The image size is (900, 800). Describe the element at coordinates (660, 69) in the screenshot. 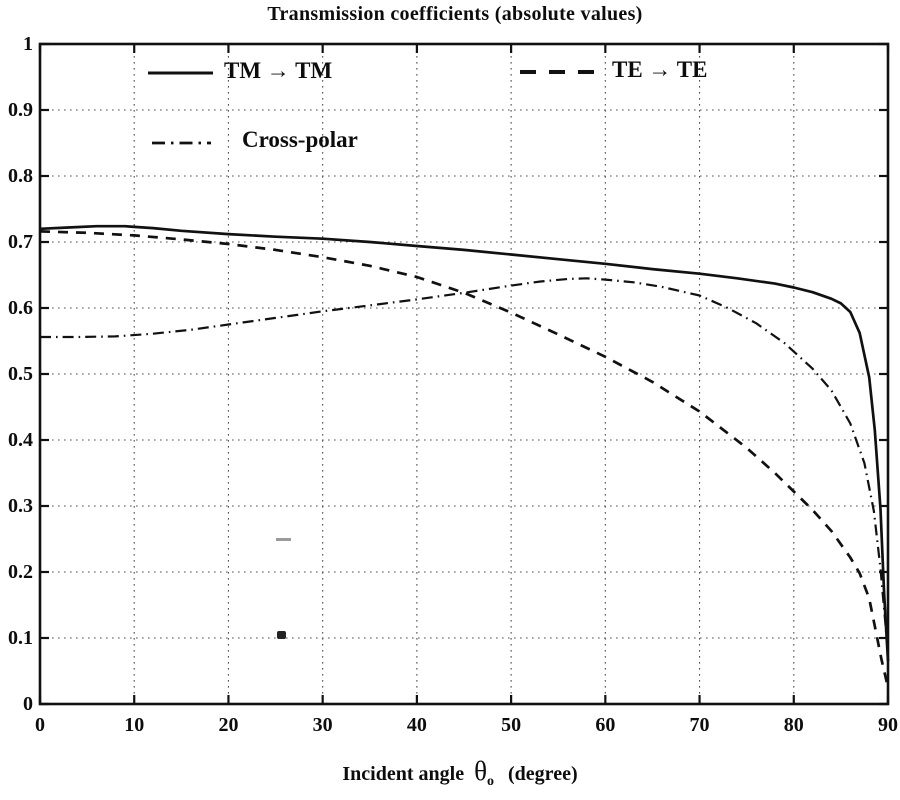

I see `legend-label-te-te: TE → TE` at that location.